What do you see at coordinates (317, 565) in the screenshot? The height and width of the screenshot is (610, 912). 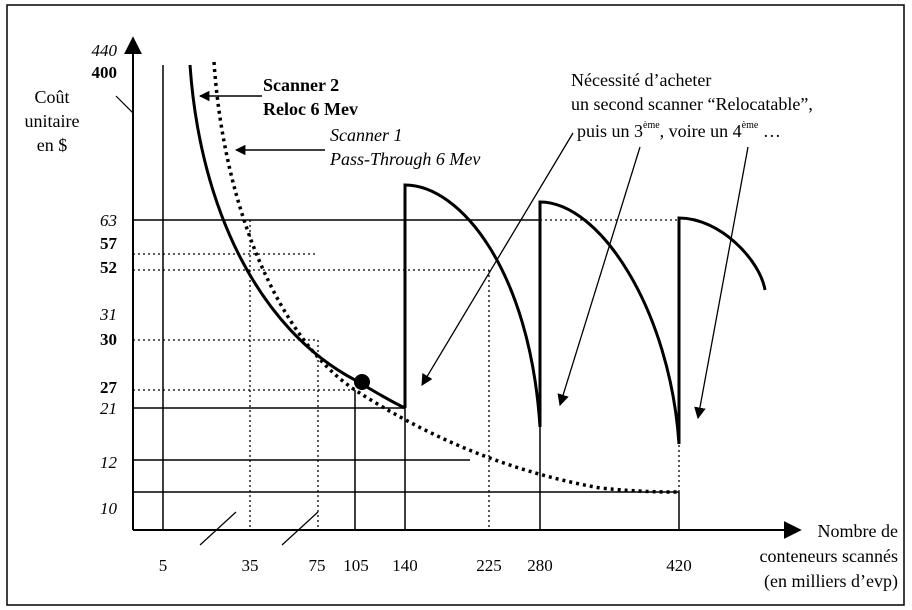 I see `x-tick-label: 75` at bounding box center [317, 565].